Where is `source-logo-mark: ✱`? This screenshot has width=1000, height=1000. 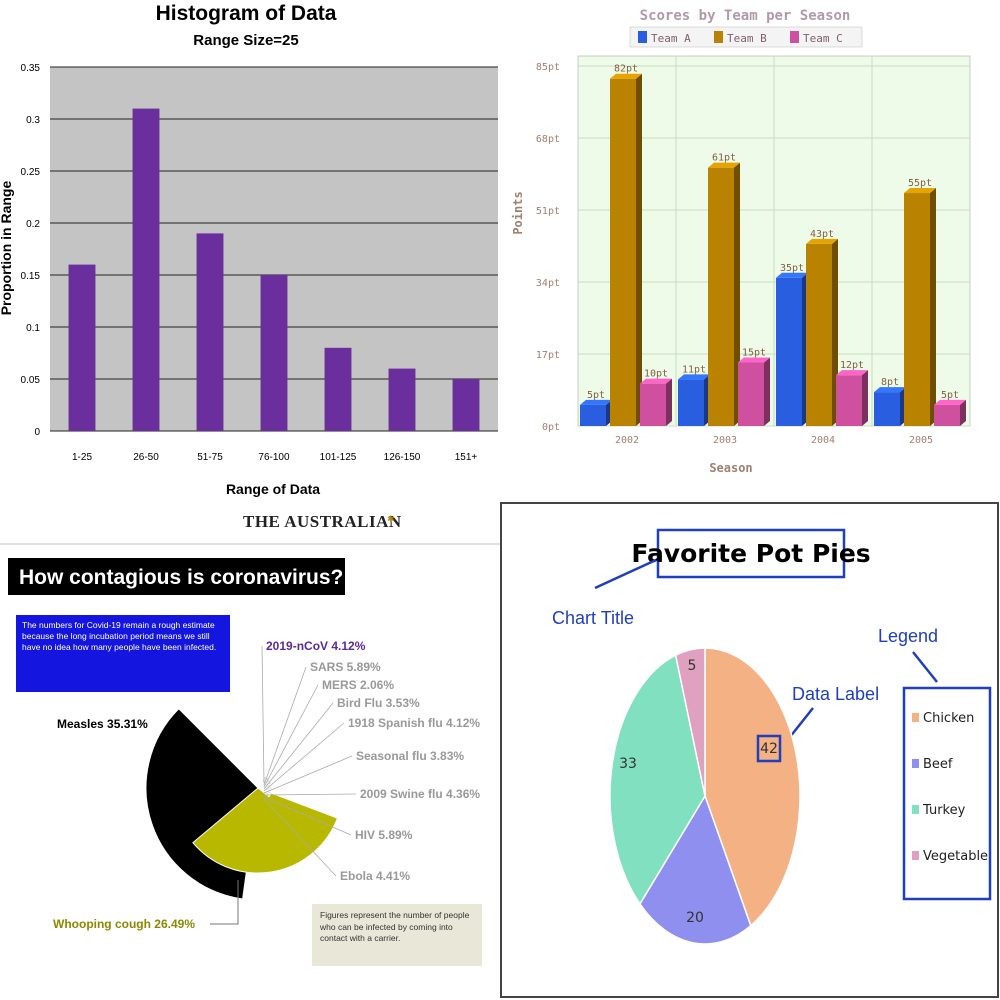
source-logo-mark: ✱ is located at coordinates (391, 520).